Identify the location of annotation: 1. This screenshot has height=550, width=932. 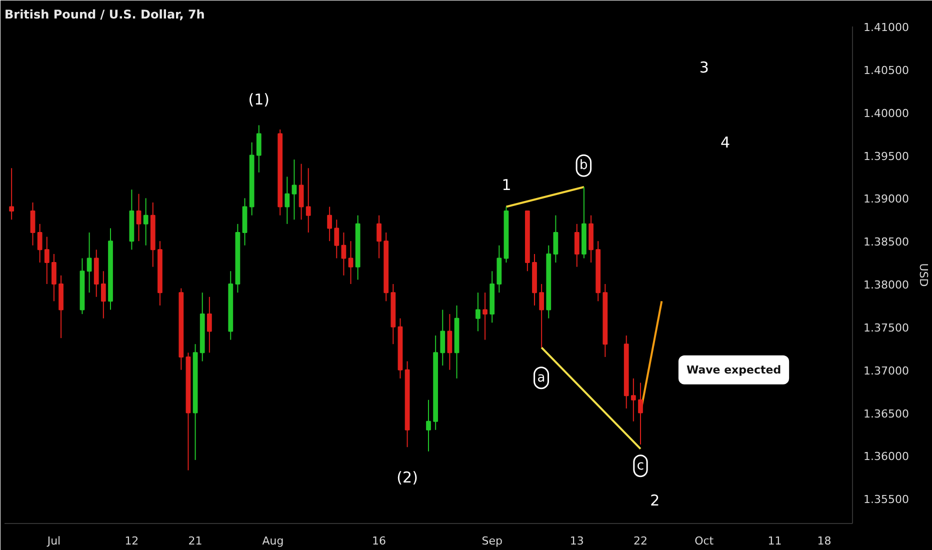
(507, 185).